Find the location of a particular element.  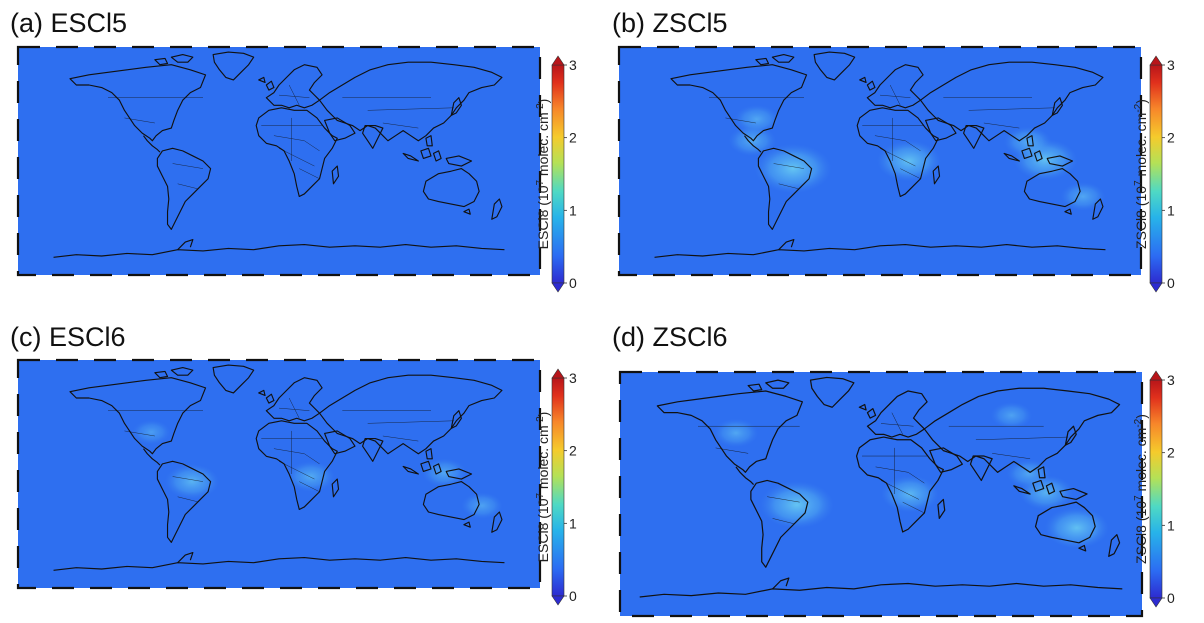

hotspot-southeast-us is located at coordinates (151, 432).